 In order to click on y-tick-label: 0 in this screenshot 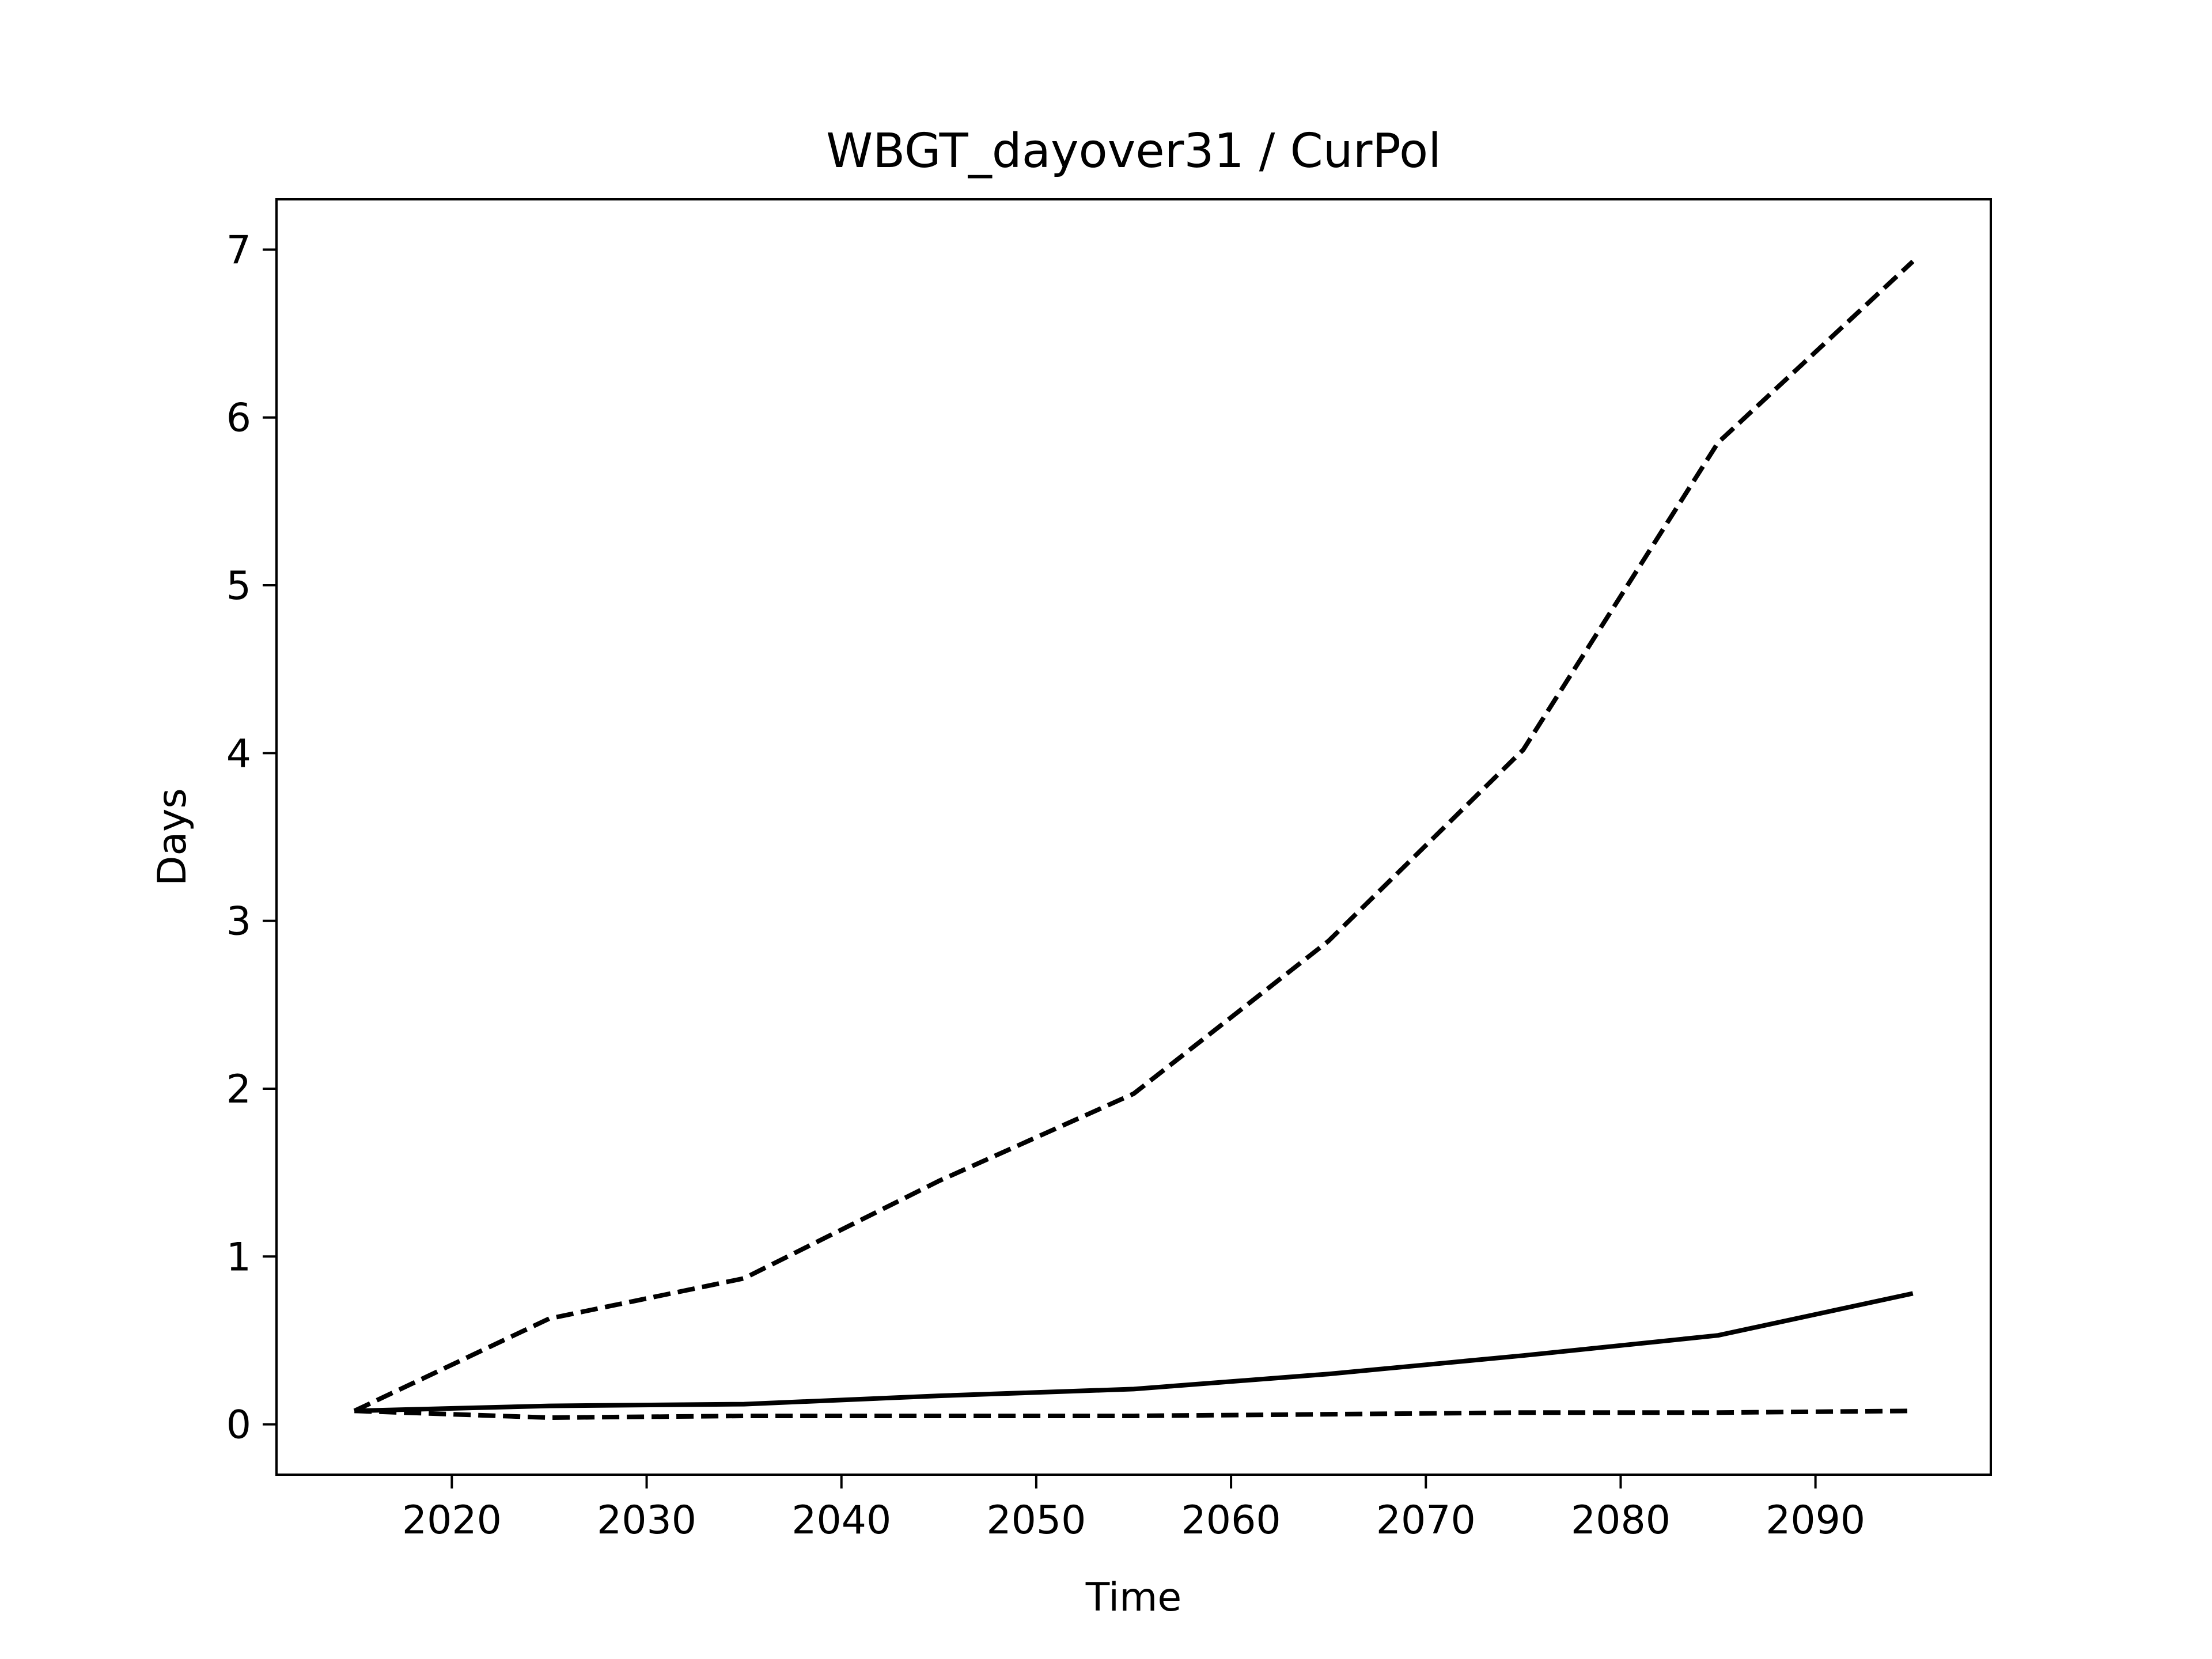, I will do `click(238, 1425)`.